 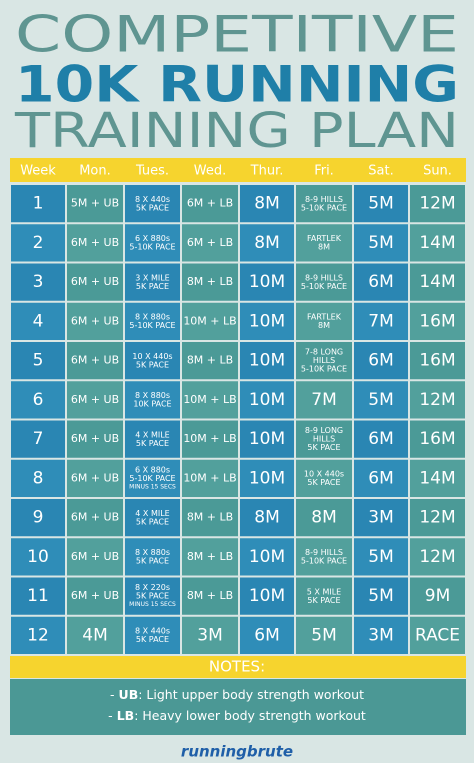 I want to click on cell-text: 14M, so click(x=437, y=243).